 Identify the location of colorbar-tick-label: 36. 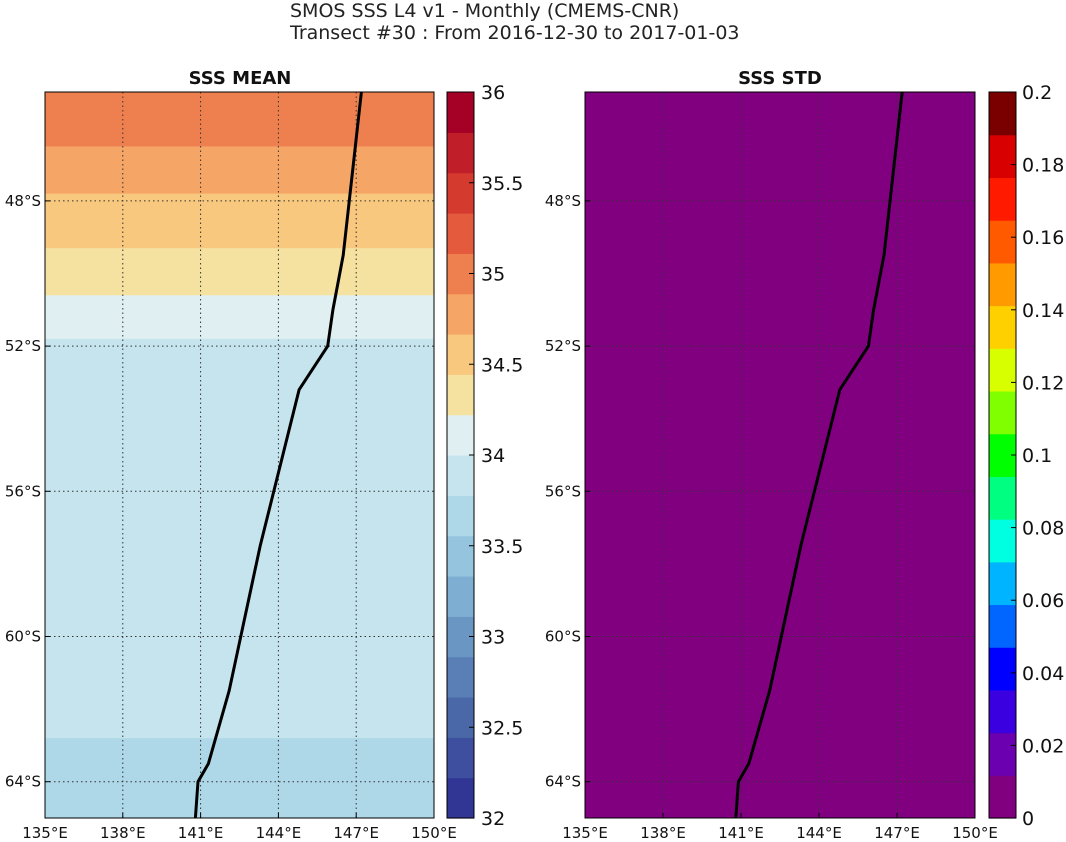
(493, 93).